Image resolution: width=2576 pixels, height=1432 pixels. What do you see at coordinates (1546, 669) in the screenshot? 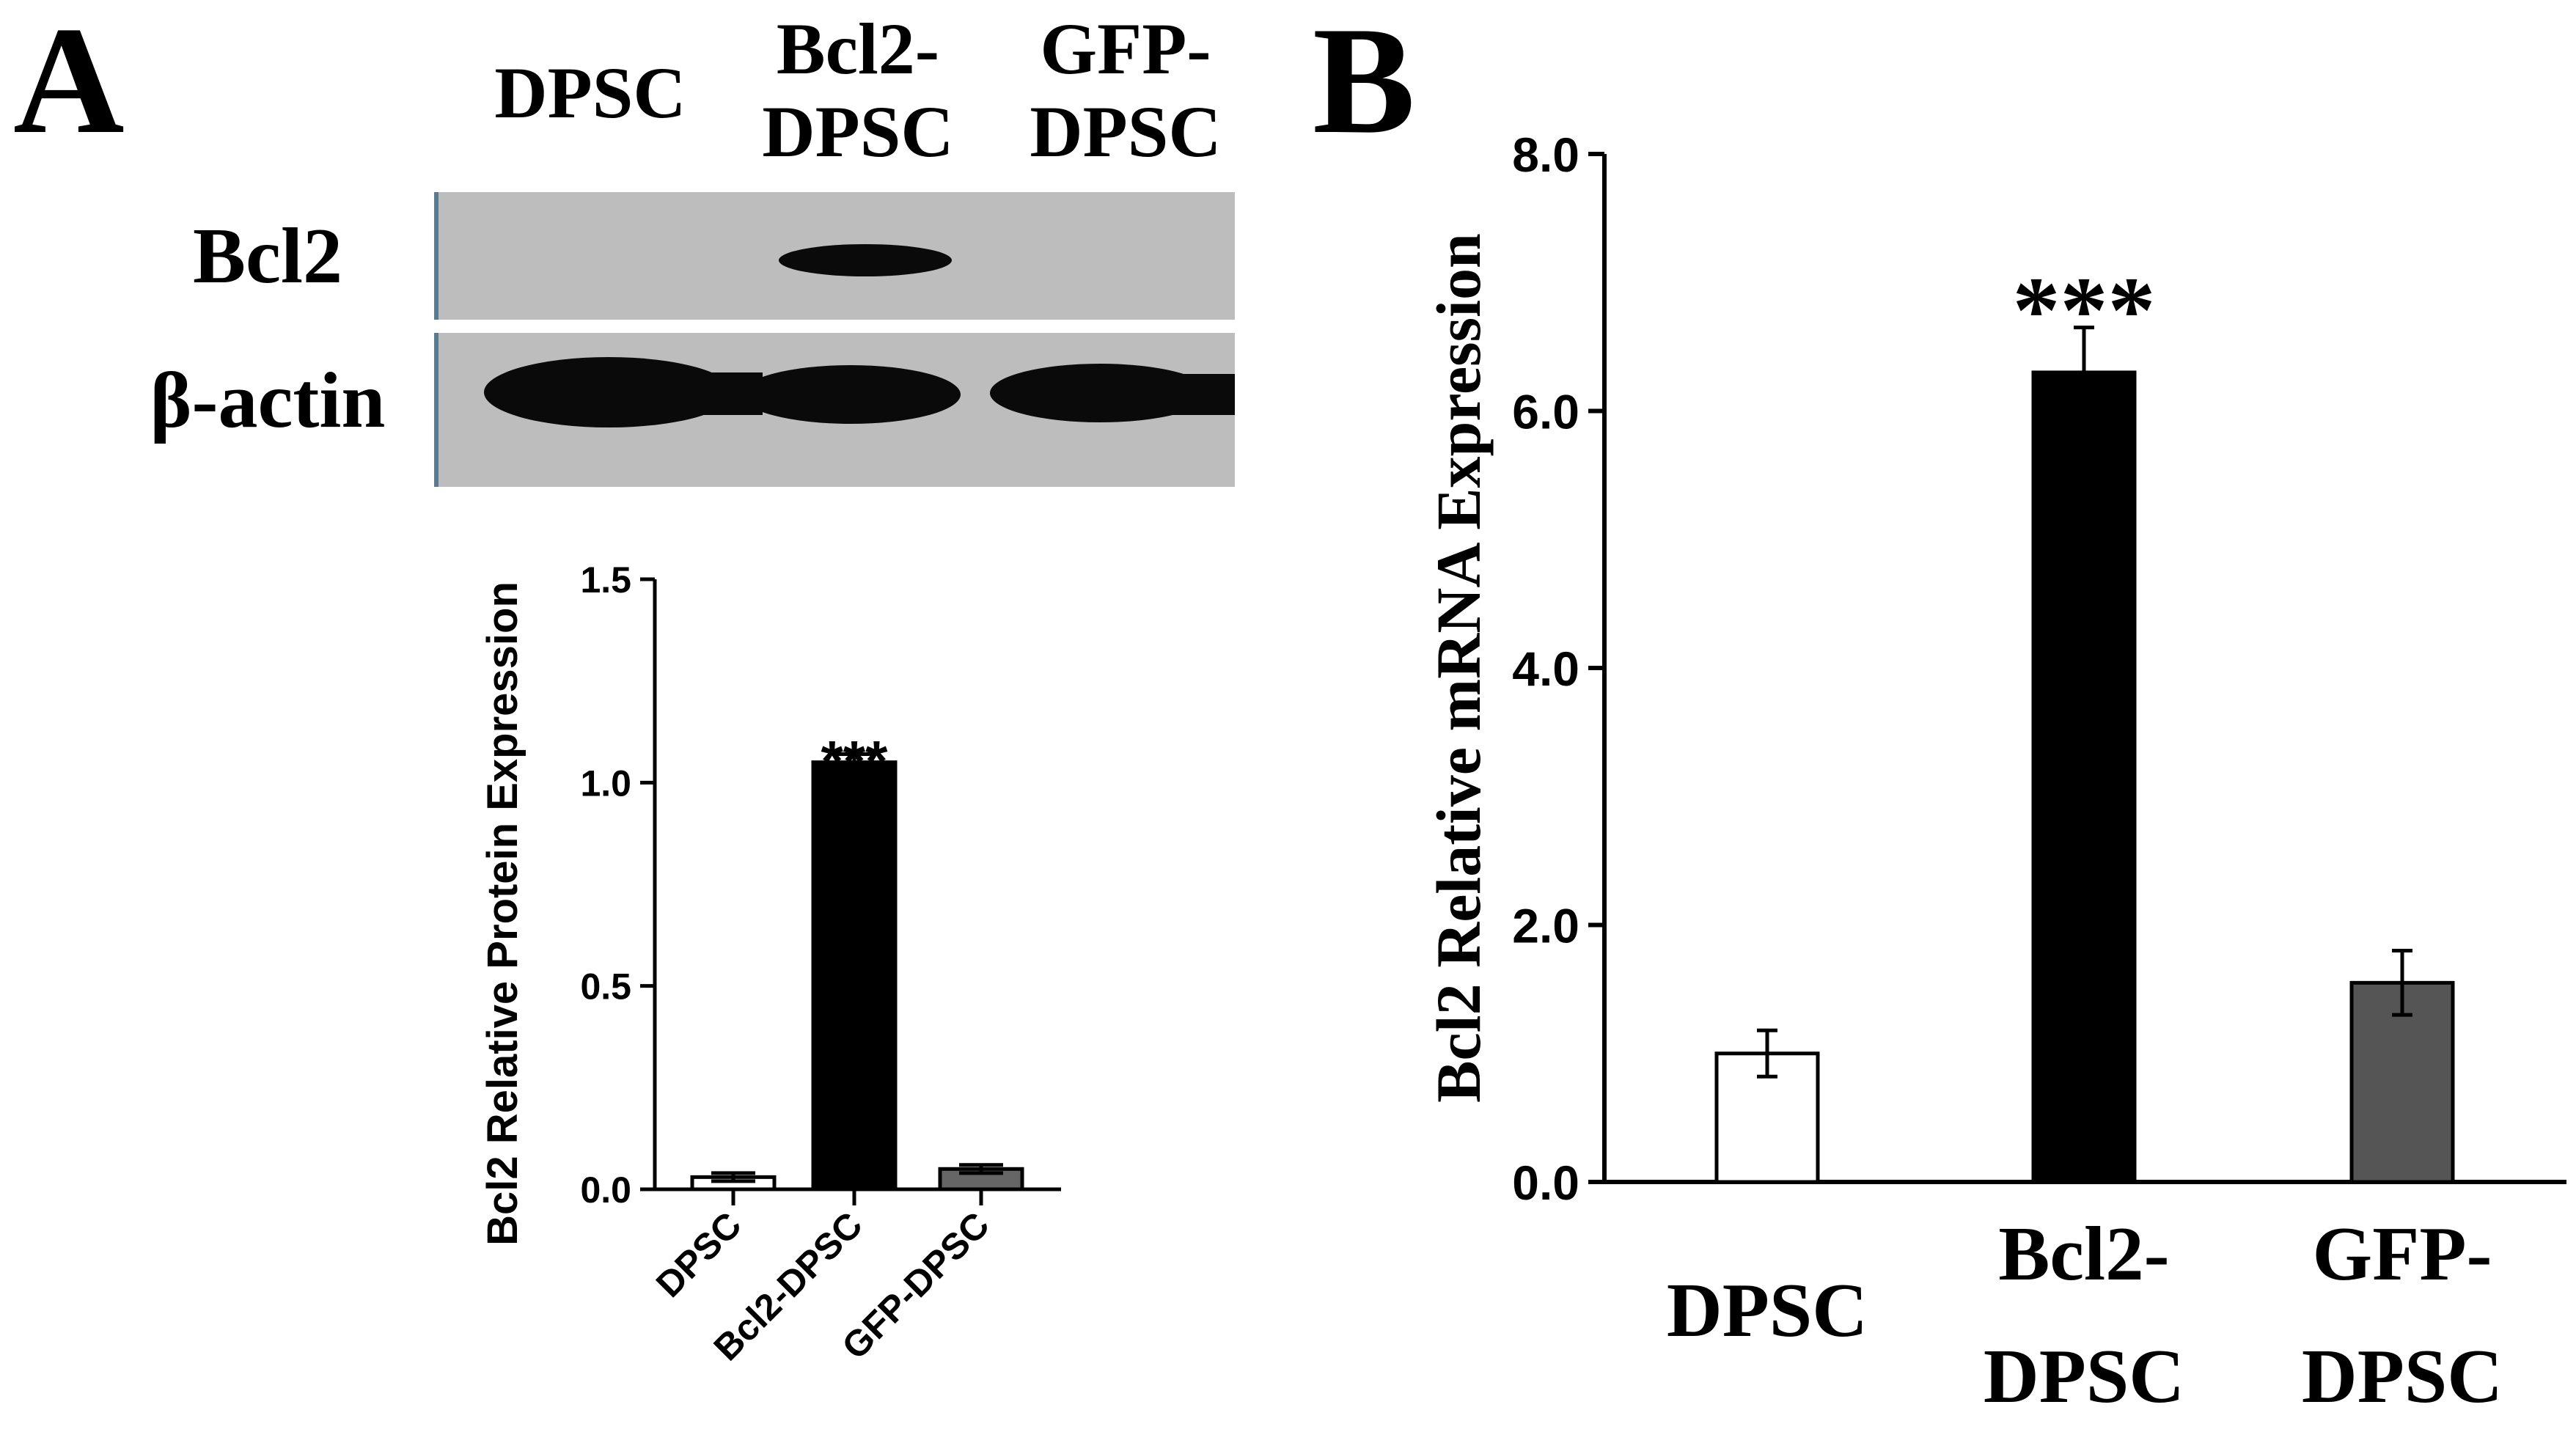
I see `y-tick-label: 4.0` at bounding box center [1546, 669].